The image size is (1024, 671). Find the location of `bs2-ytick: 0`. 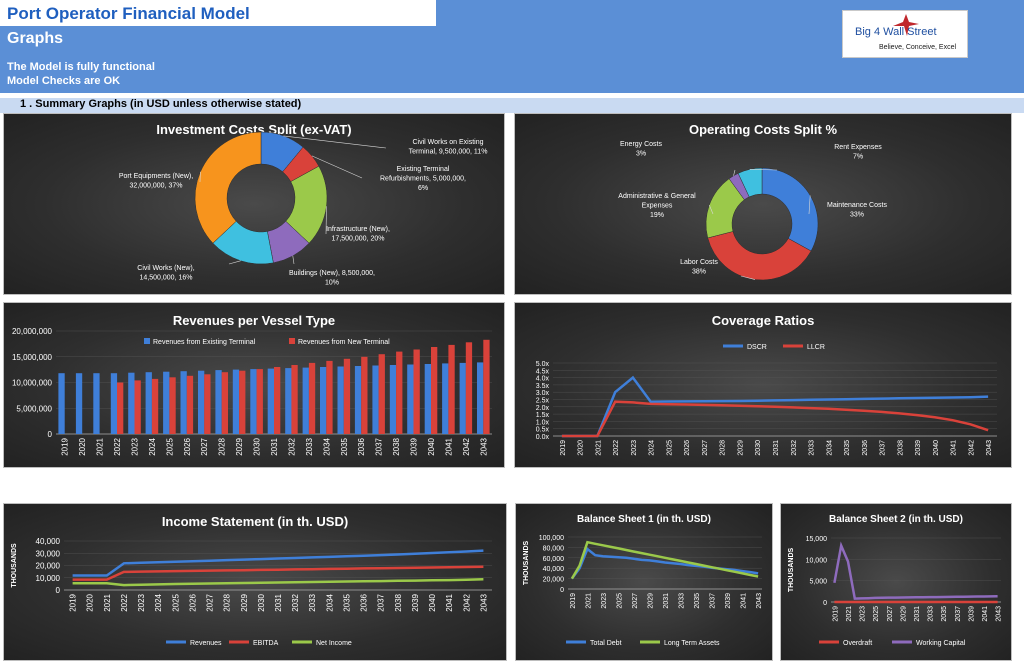

bs2-ytick: 0 is located at coordinates (825, 603).